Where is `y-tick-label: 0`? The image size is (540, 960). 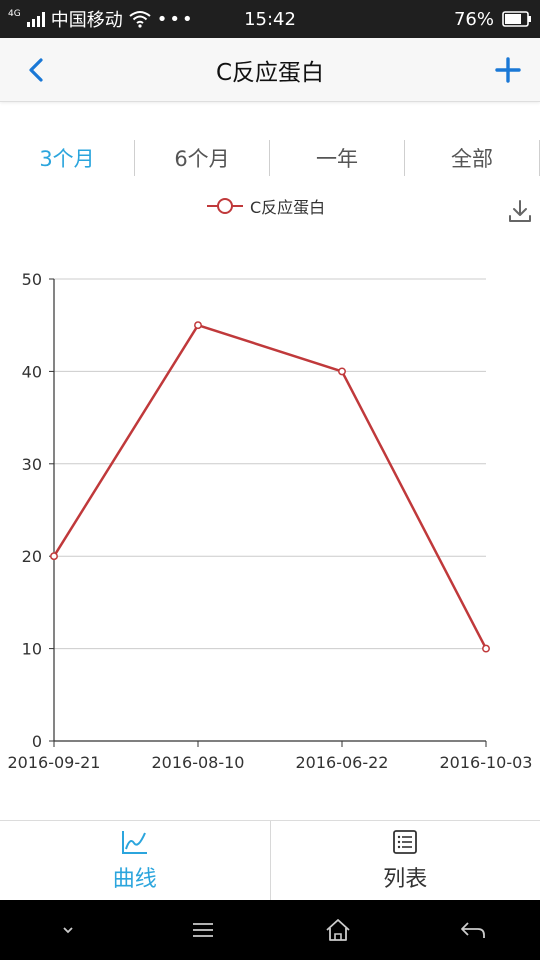
y-tick-label: 0 is located at coordinates (37, 741).